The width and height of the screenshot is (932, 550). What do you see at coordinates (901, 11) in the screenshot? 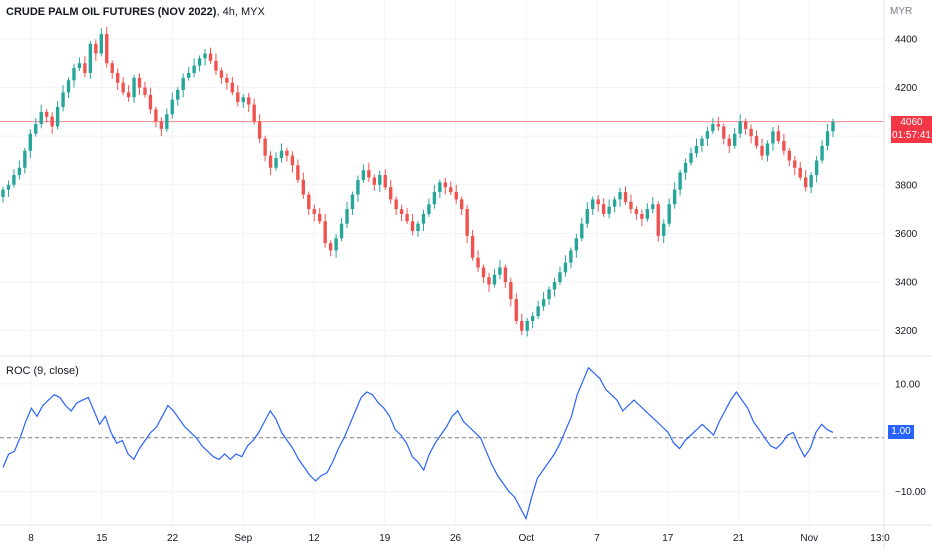
I see `currency-label: MYR` at bounding box center [901, 11].